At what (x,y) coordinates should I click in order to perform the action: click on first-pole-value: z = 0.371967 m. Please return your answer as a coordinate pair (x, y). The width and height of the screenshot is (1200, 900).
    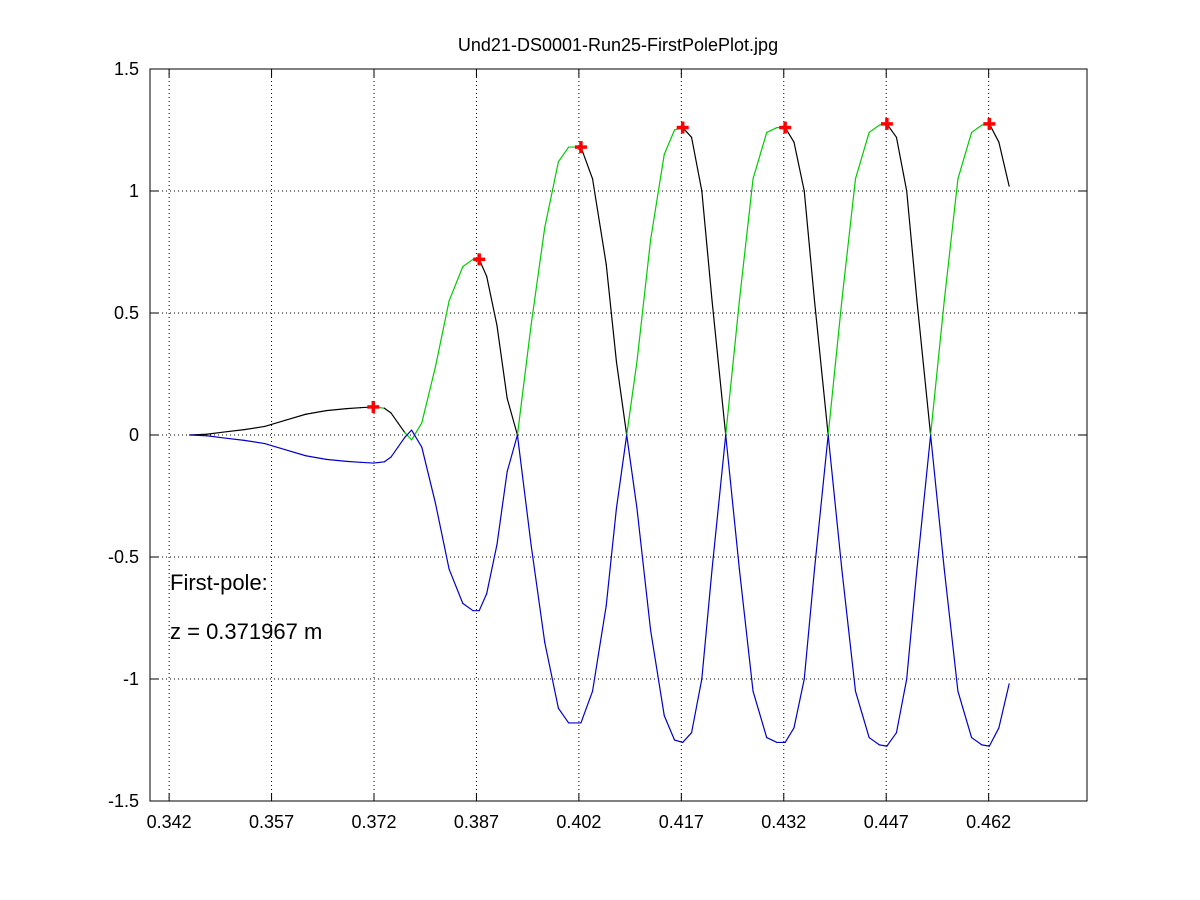
    Looking at the image, I should click on (246, 631).